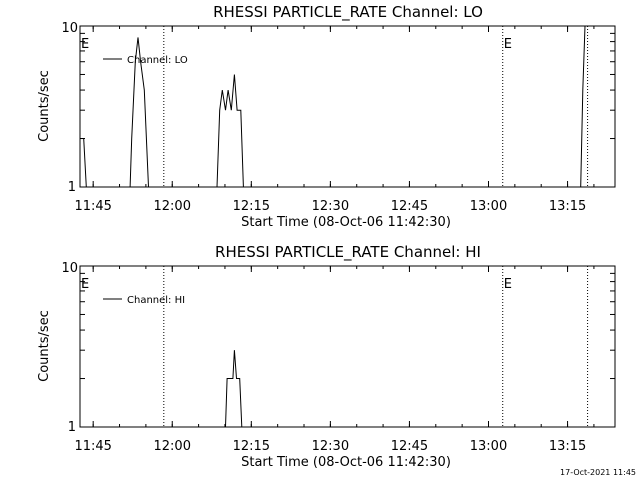  I want to click on legend-label: Channel: HI, so click(156, 300).